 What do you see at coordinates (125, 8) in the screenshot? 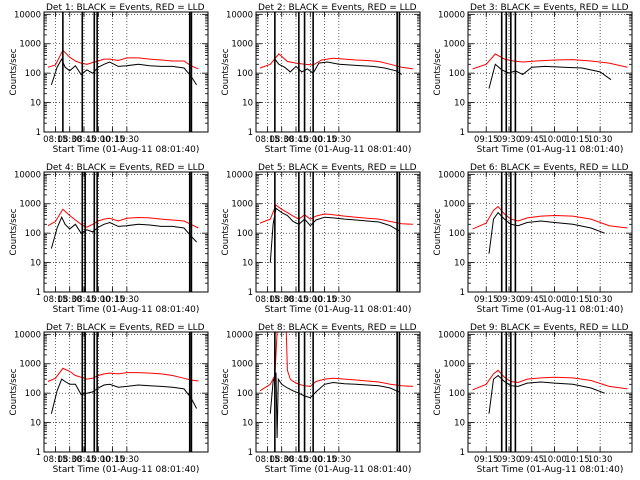
I see `panel-title: Det 1: BLACK = Events, RED = LLD` at bounding box center [125, 8].